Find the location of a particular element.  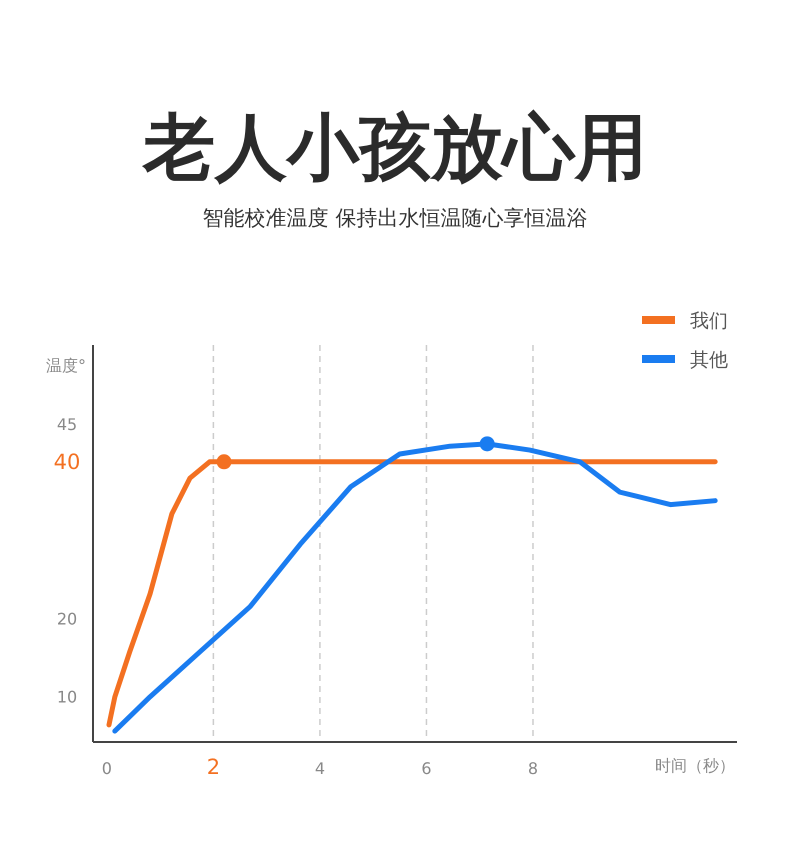

x-tick-label: 4 is located at coordinates (320, 768).